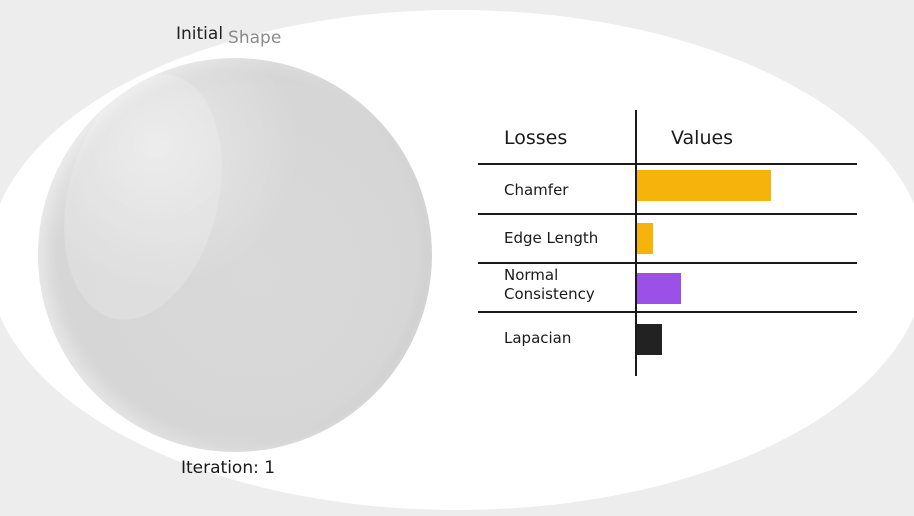 This screenshot has height=516, width=914. I want to click on table-divider-vertical, so click(636, 243).